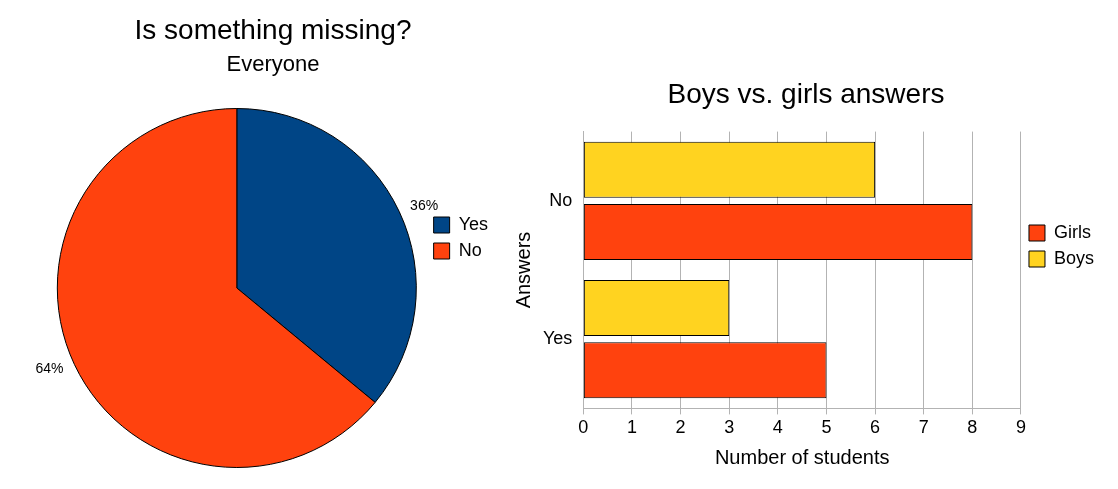 This screenshot has height=489, width=1118. Describe the element at coordinates (470, 249) in the screenshot. I see `legend-label: No` at that location.